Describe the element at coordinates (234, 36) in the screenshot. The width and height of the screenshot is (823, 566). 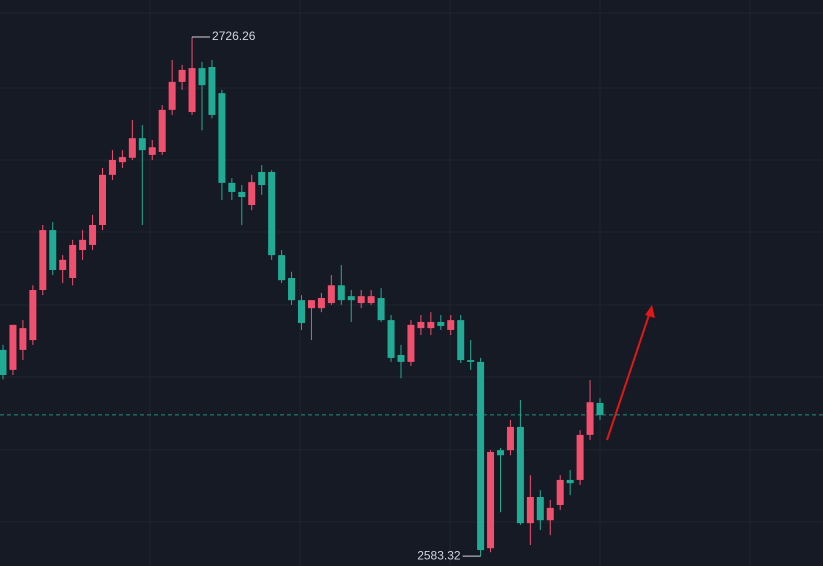
I see `high-label: 2726.26` at that location.